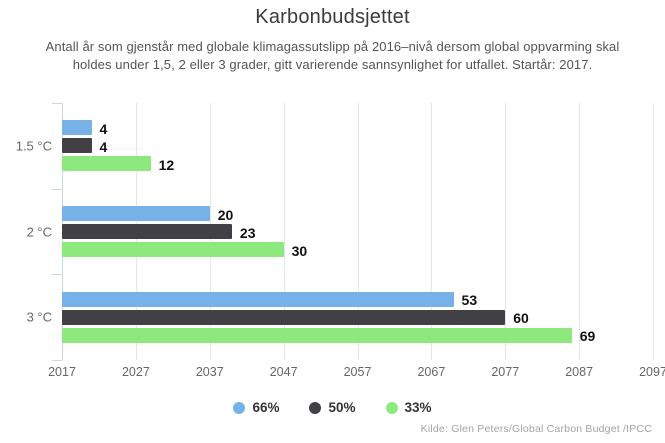 The height and width of the screenshot is (443, 665). What do you see at coordinates (418, 407) in the screenshot?
I see `legend-label: 33%` at bounding box center [418, 407].